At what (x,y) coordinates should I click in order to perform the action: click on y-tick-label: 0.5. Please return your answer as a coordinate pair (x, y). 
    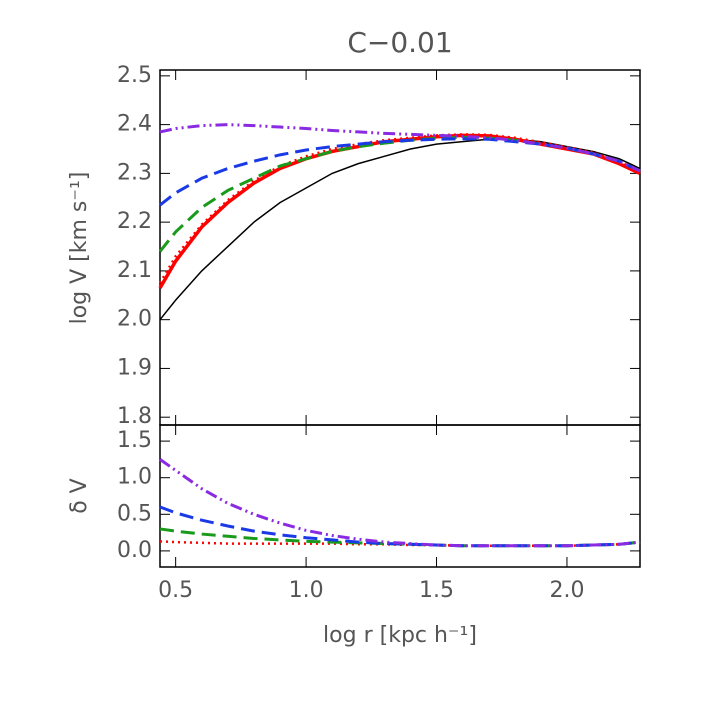
    Looking at the image, I should click on (134, 513).